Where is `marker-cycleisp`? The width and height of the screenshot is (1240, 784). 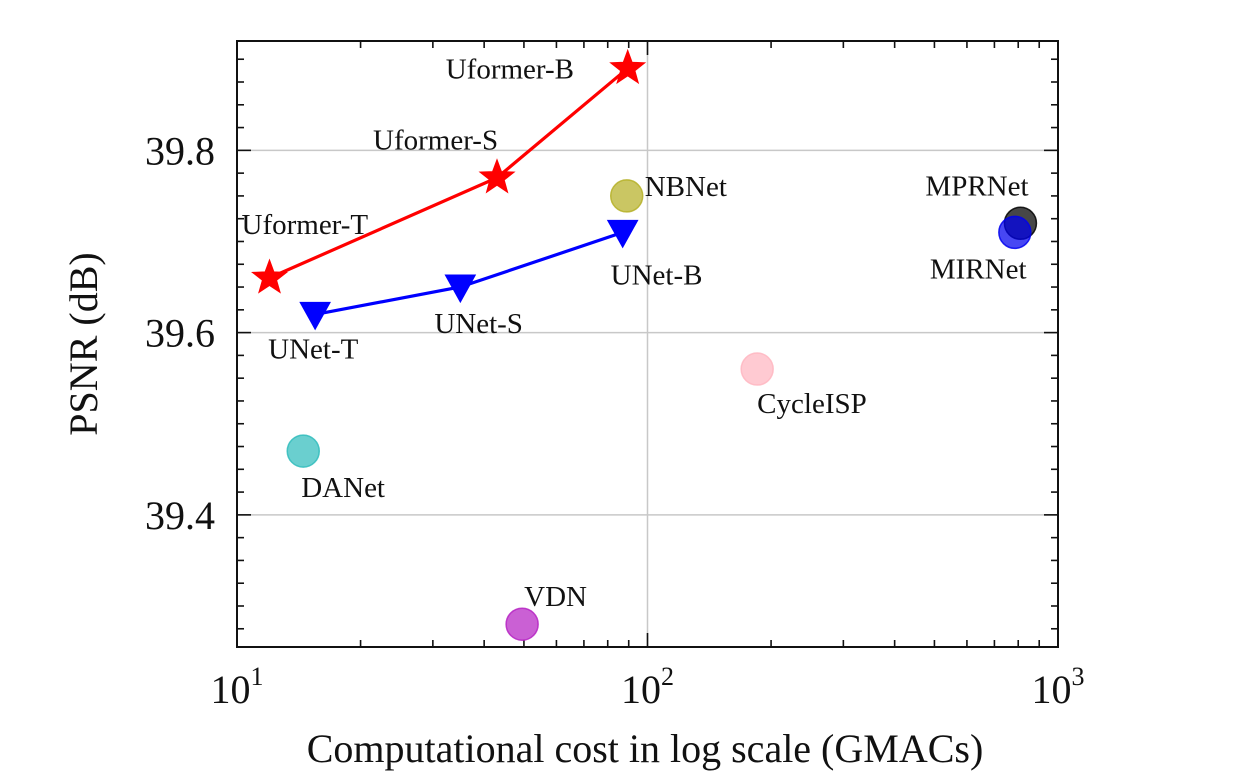 marker-cycleisp is located at coordinates (757, 369).